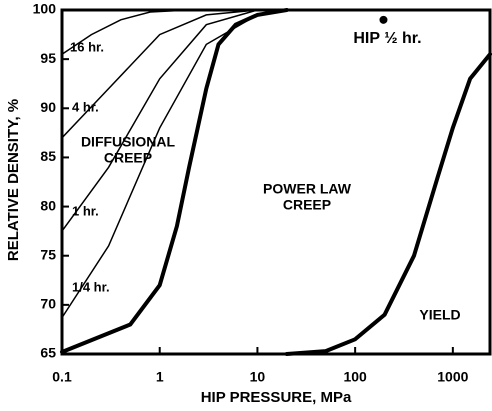 This screenshot has height=411, width=492. What do you see at coordinates (48, 107) in the screenshot?
I see `y-tick-label: 90` at bounding box center [48, 107].